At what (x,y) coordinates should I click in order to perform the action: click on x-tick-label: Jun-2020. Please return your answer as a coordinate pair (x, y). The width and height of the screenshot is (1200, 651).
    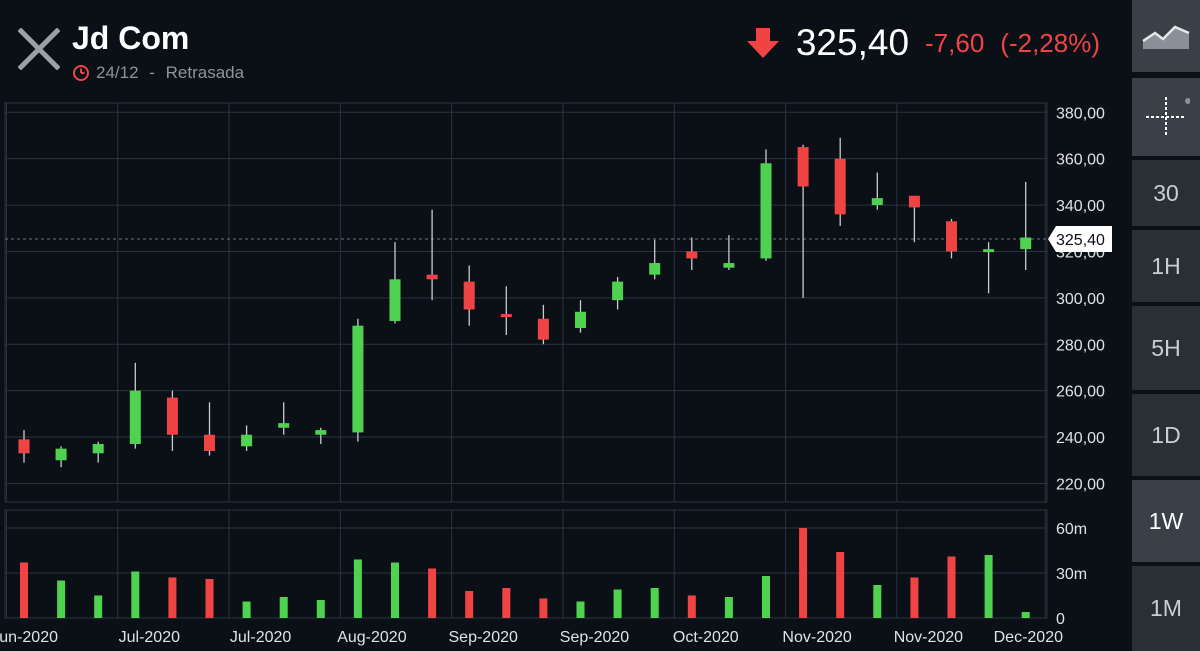
    Looking at the image, I should click on (29, 637).